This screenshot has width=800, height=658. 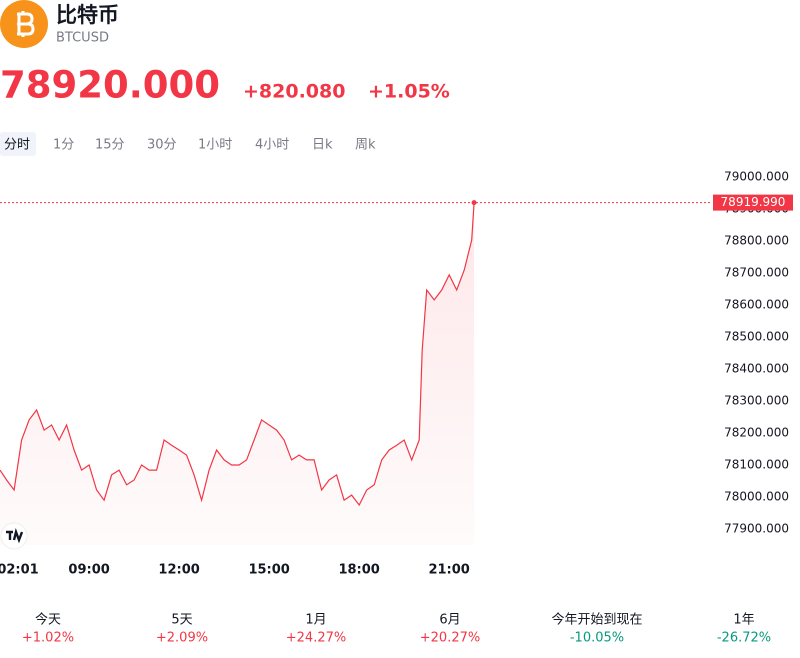 What do you see at coordinates (448, 570) in the screenshot?
I see `x-tick-label: 21:00` at bounding box center [448, 570].